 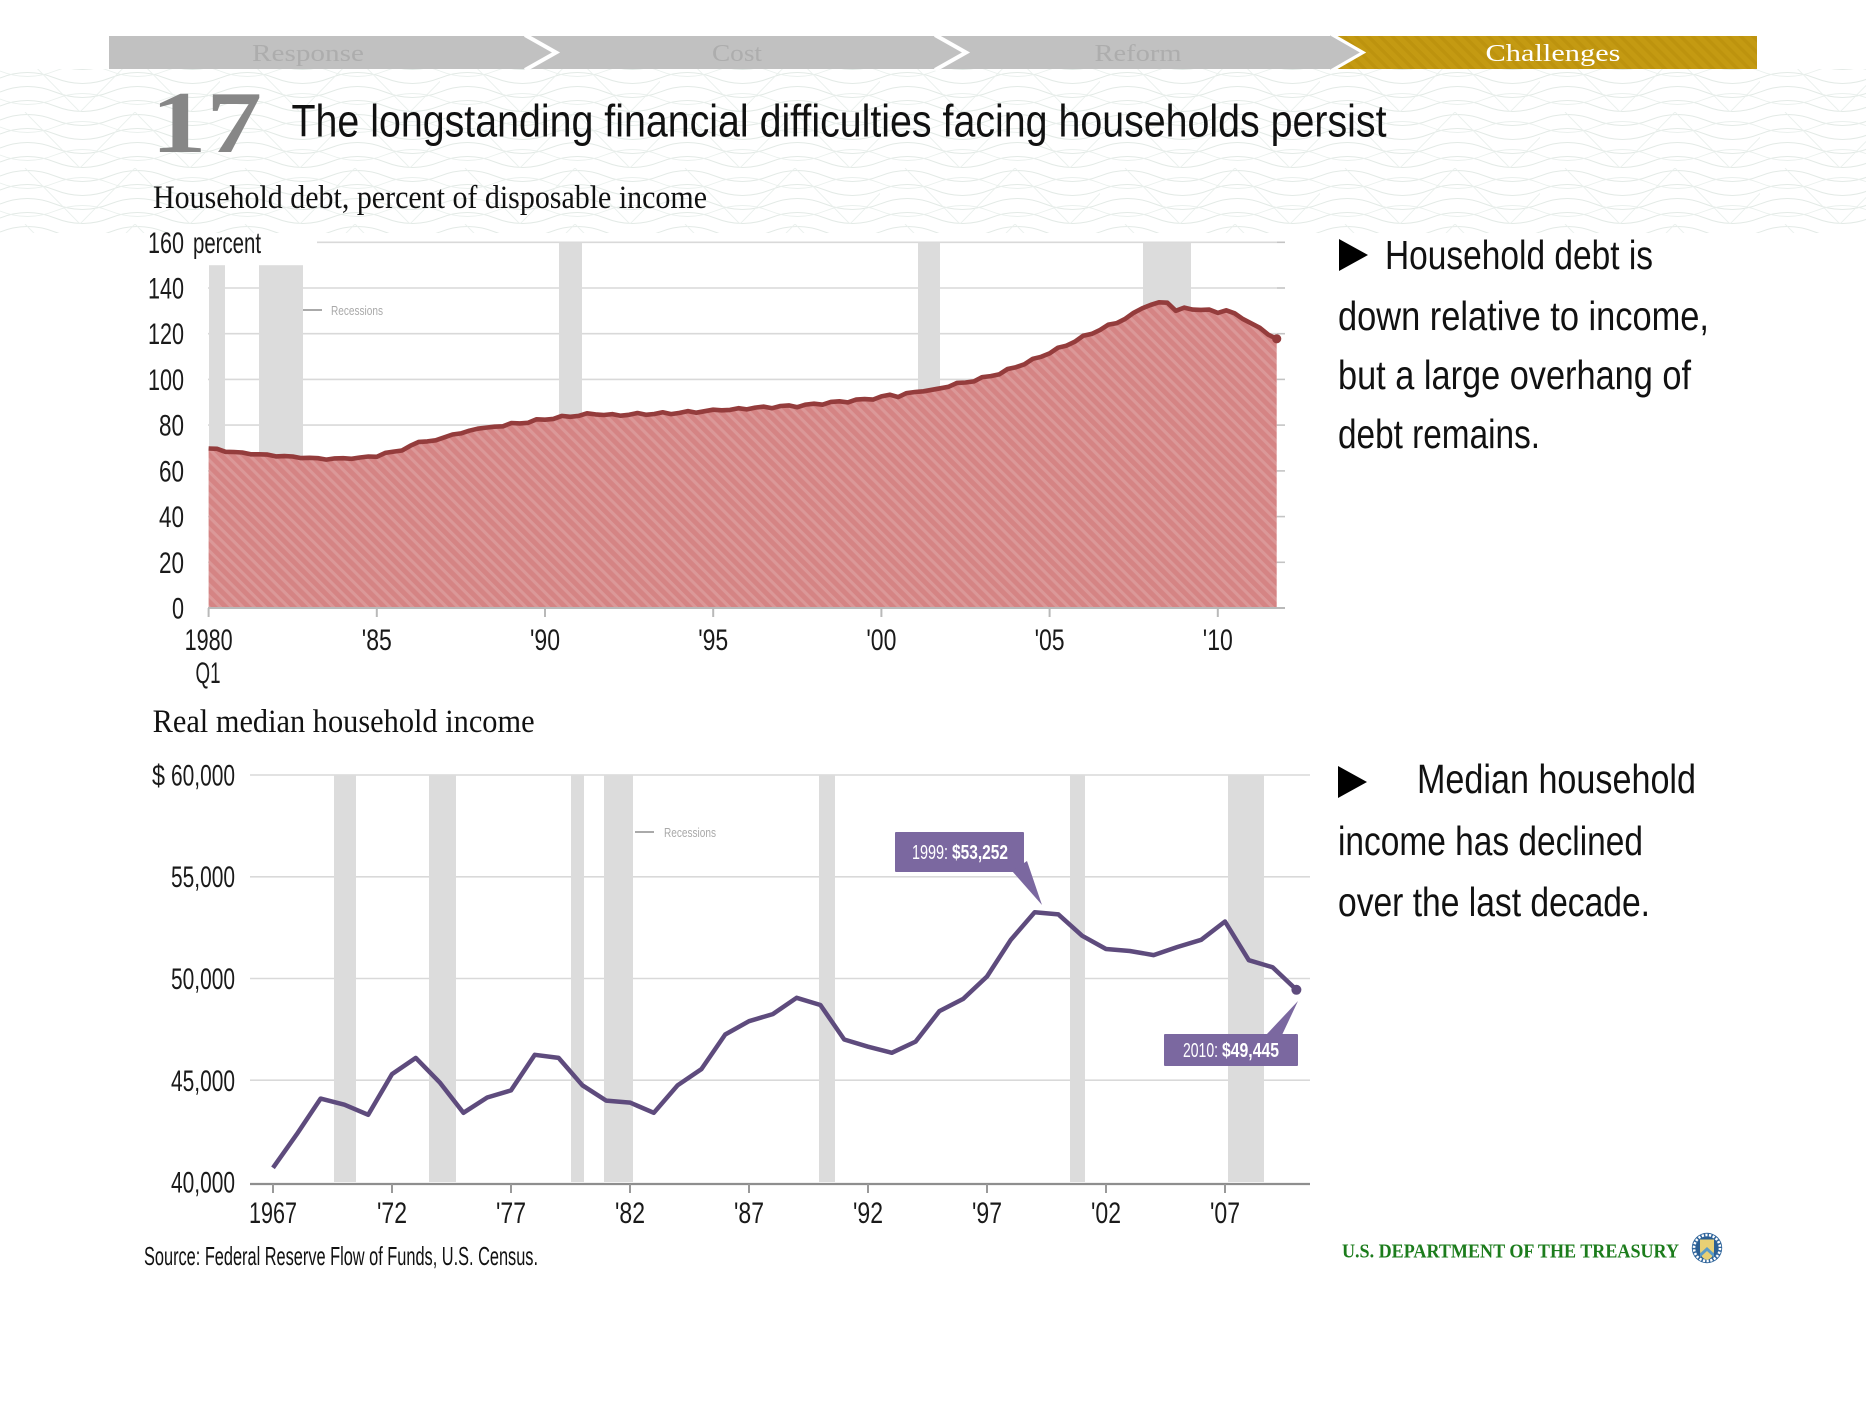 I want to click on svg-text: $53,252, so click(x=980, y=853).